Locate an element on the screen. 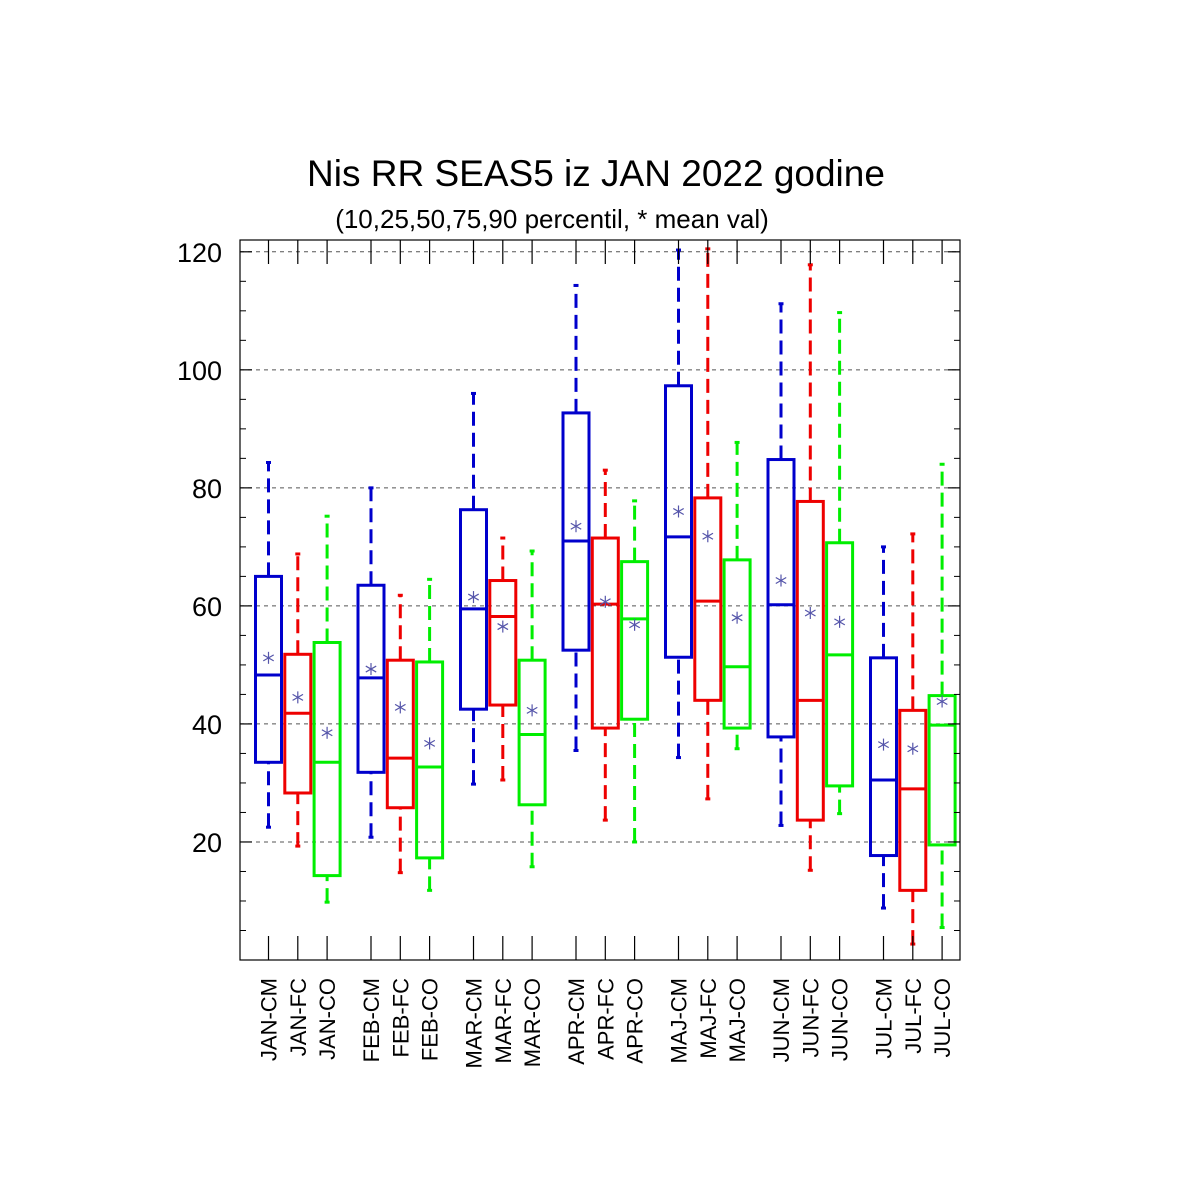 This screenshot has height=1200, width=1200. box-jan-co is located at coordinates (327, 709).